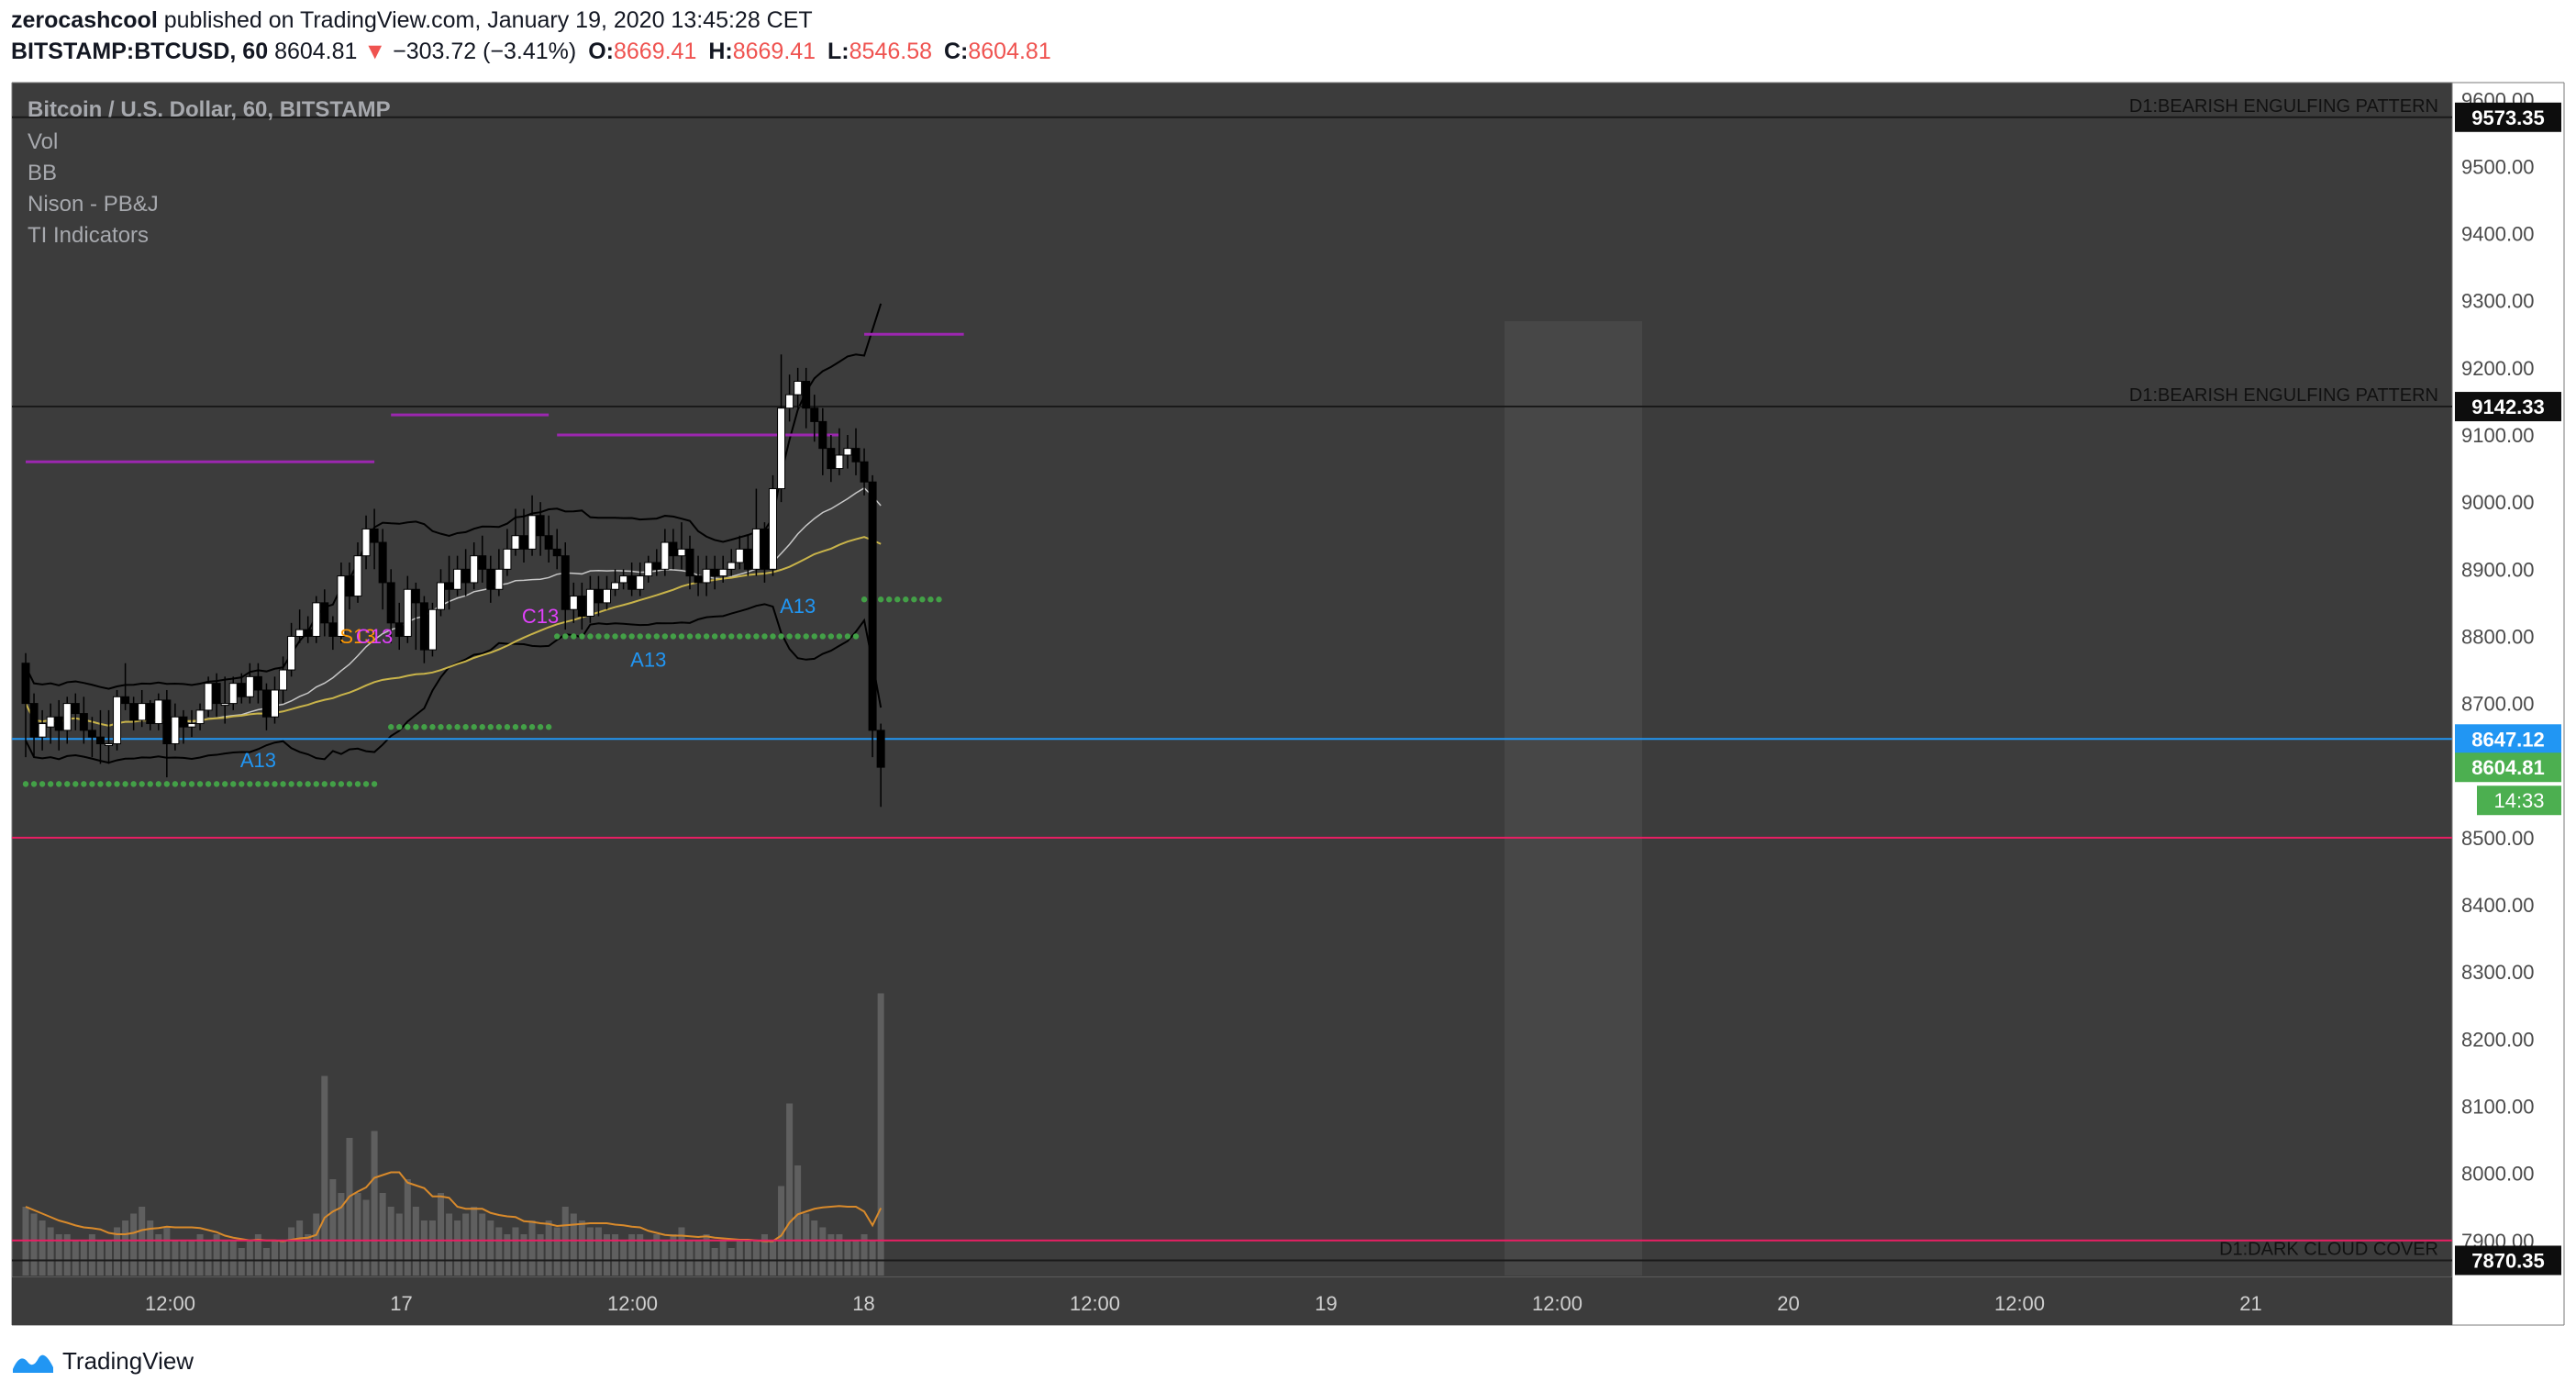  Describe the element at coordinates (2508, 739) in the screenshot. I see `support-price-tag-bg` at that location.